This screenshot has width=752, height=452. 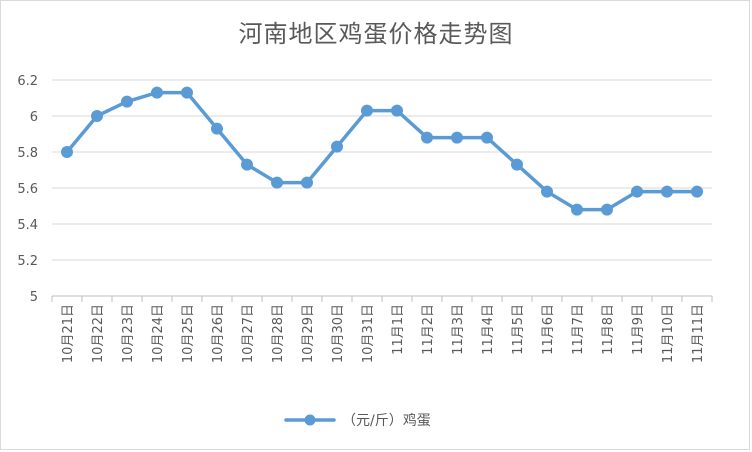 What do you see at coordinates (248, 333) in the screenshot?
I see `x-tick-label: 10月27日` at bounding box center [248, 333].